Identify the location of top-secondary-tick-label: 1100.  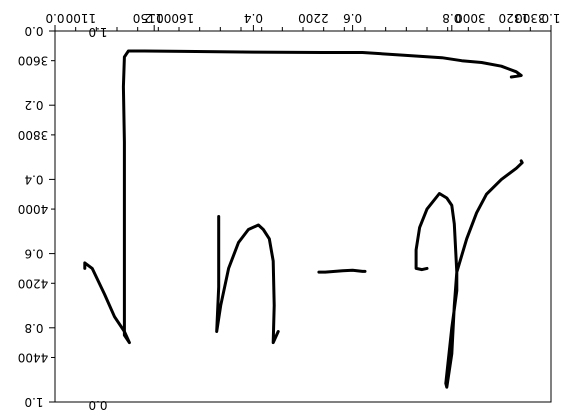
(81, 18).